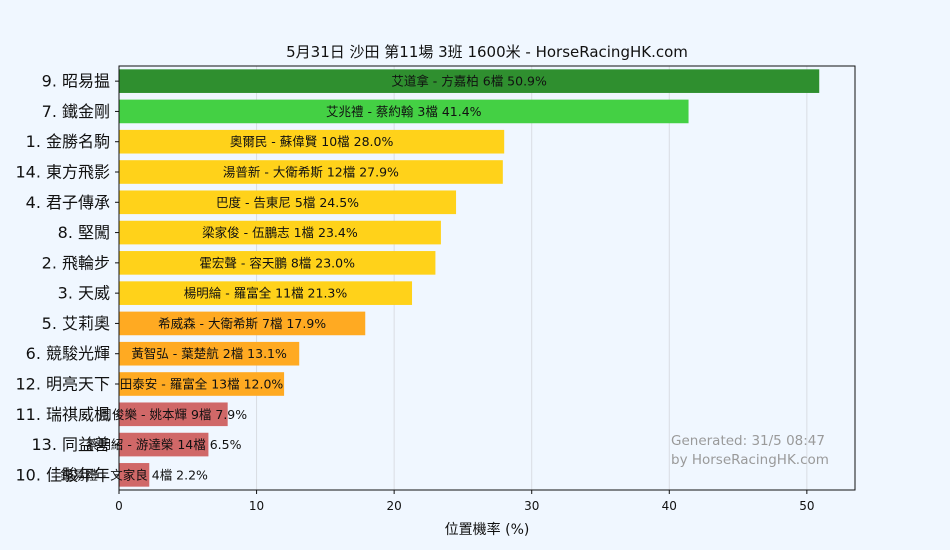 This screenshot has height=550, width=950. I want to click on bar-value-label: 艾道拿 - 方嘉柏 6檔 50.9%, so click(469, 81).